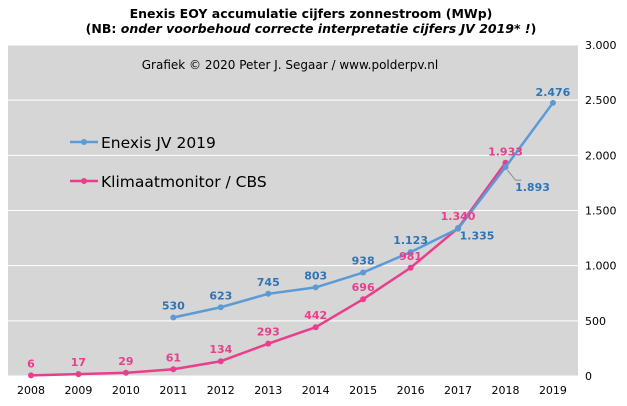 The height and width of the screenshot is (406, 627). I want to click on x-tick-label: 2016, so click(411, 390).